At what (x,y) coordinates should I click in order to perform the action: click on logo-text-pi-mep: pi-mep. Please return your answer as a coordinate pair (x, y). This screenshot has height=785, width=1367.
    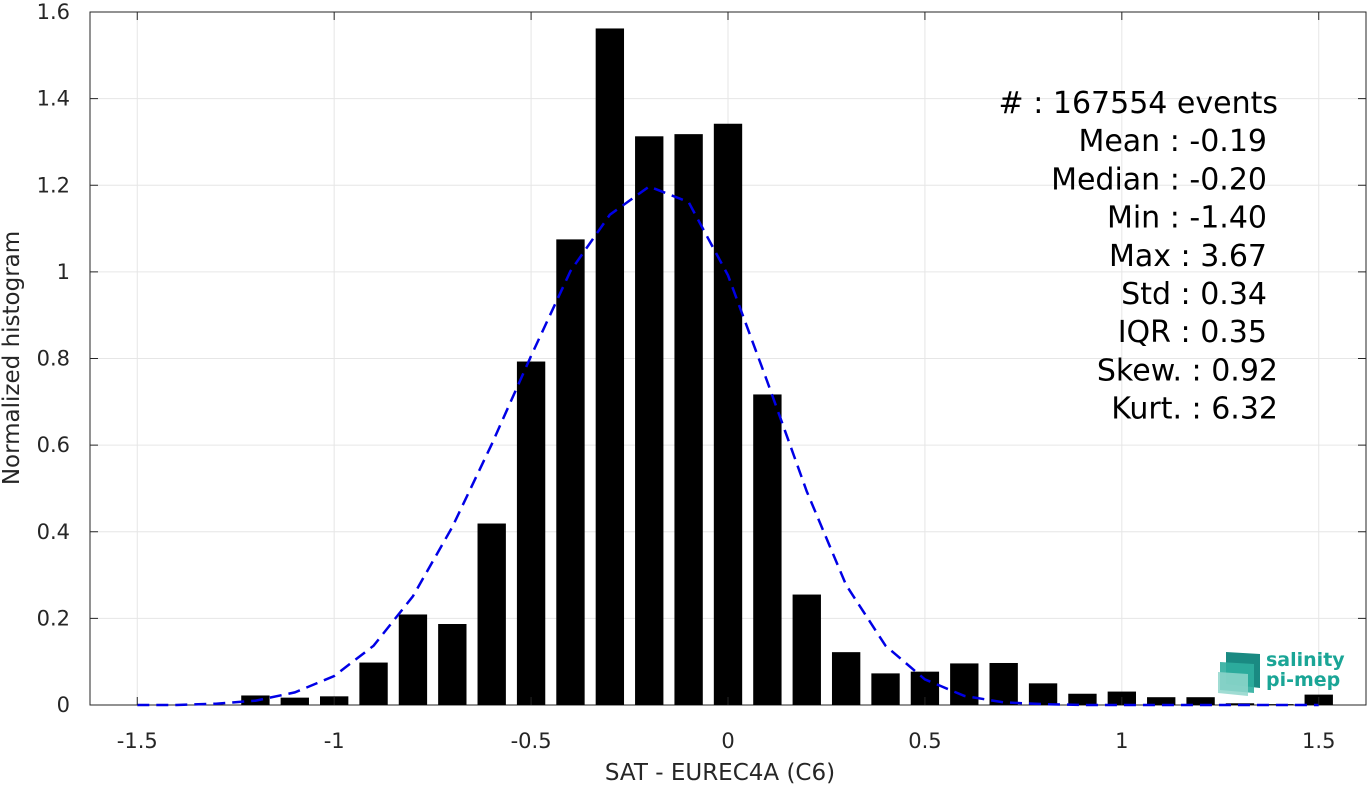
    Looking at the image, I should click on (1303, 680).